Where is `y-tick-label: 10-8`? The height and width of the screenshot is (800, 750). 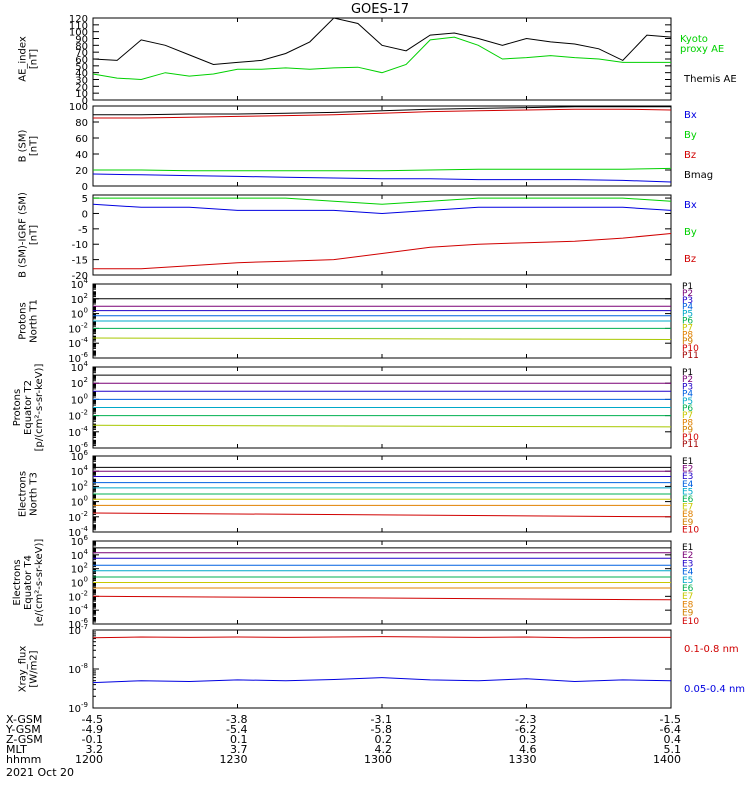
y-tick-label: 10-8 is located at coordinates (78, 669).